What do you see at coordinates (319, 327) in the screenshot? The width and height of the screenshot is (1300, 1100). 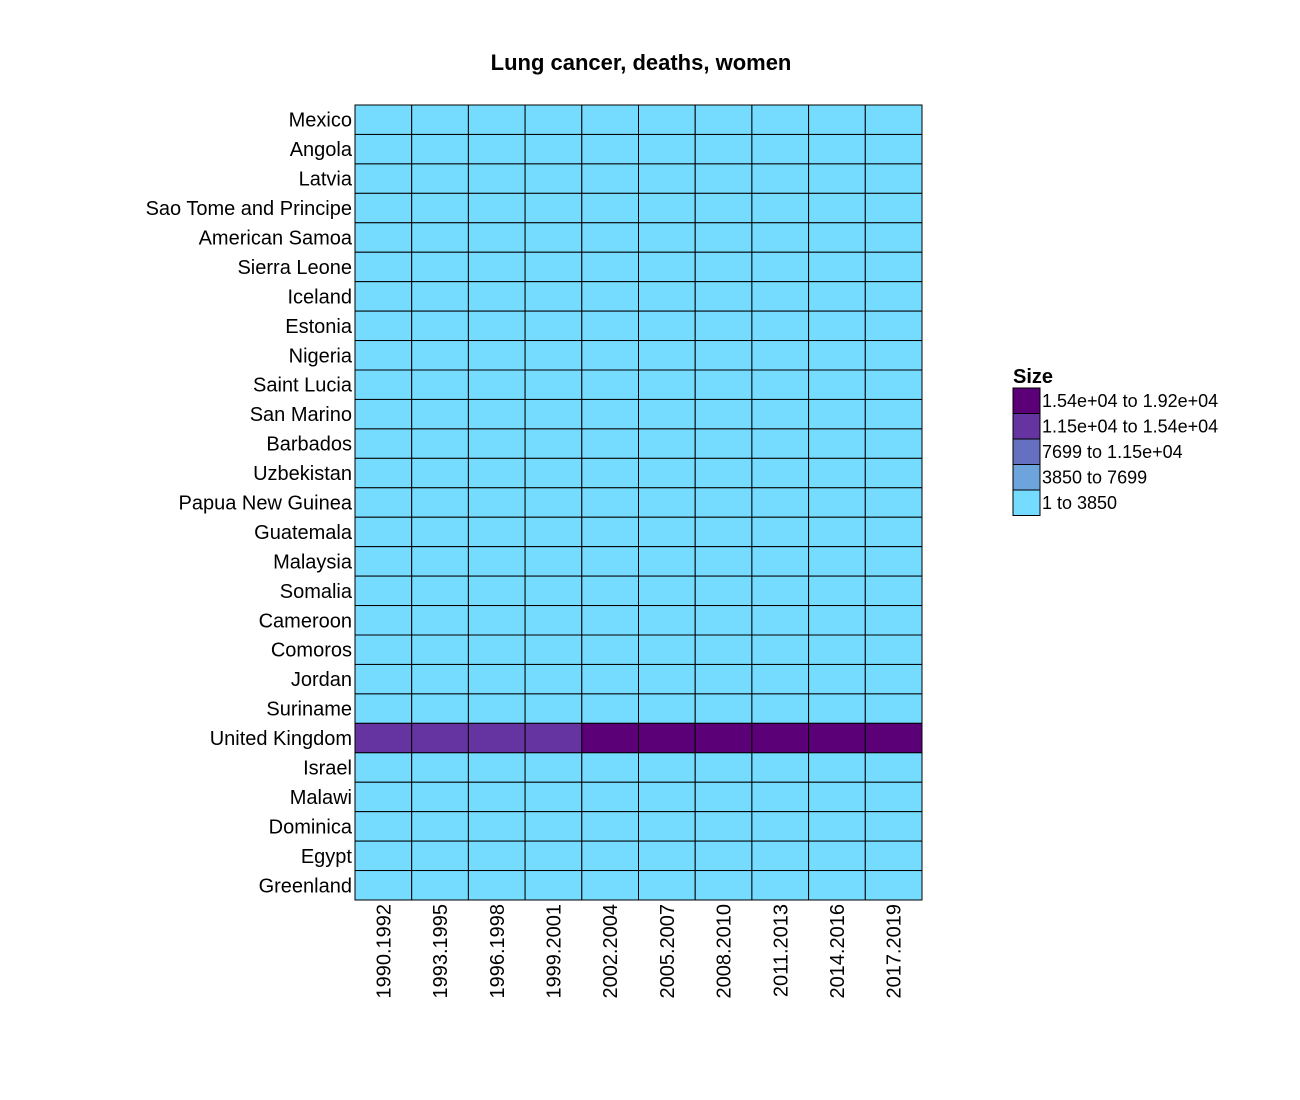 I see `y-tick-label: Estonia` at bounding box center [319, 327].